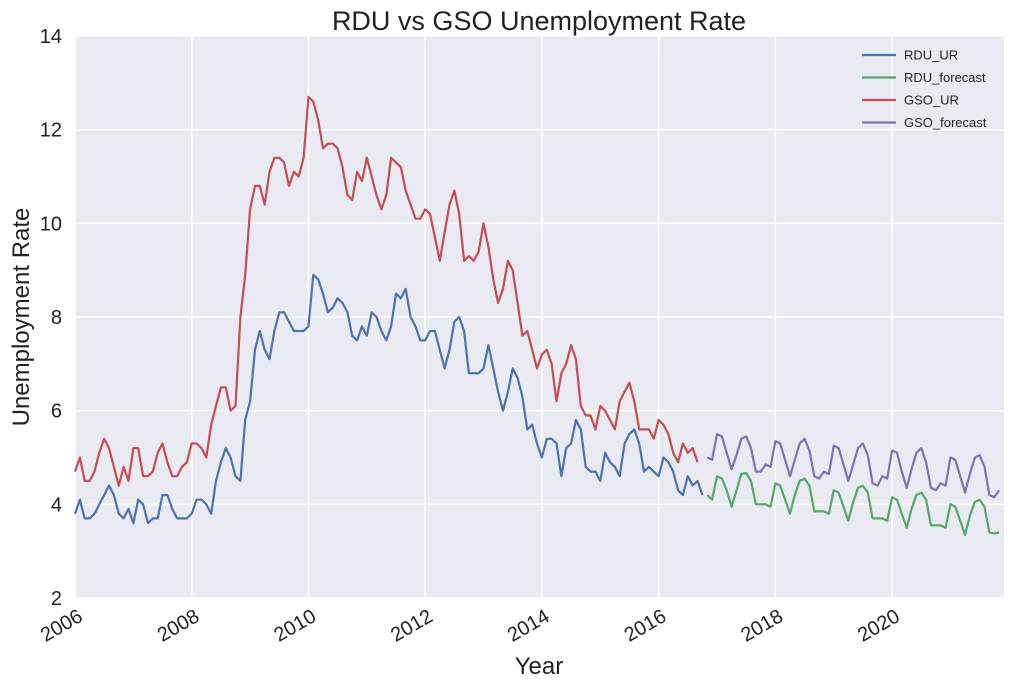 The image size is (1014, 688). I want to click on x-tick-label: 2014, so click(529, 625).